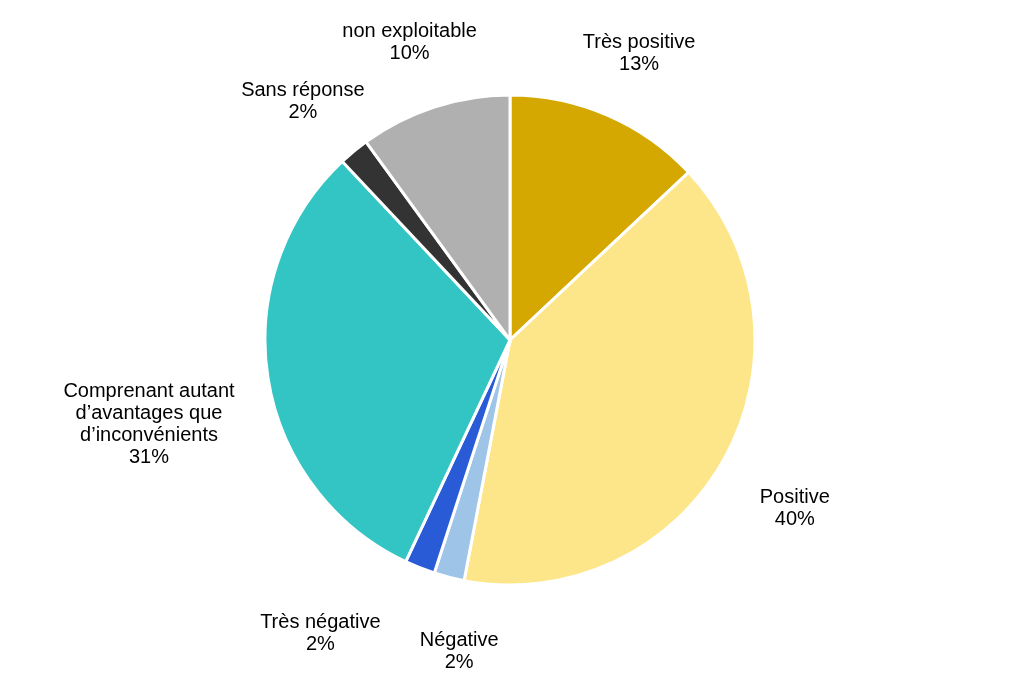  What do you see at coordinates (149, 411) in the screenshot?
I see `slice-label: Comprenant autant d’avantages que d’inconvénients` at bounding box center [149, 411].